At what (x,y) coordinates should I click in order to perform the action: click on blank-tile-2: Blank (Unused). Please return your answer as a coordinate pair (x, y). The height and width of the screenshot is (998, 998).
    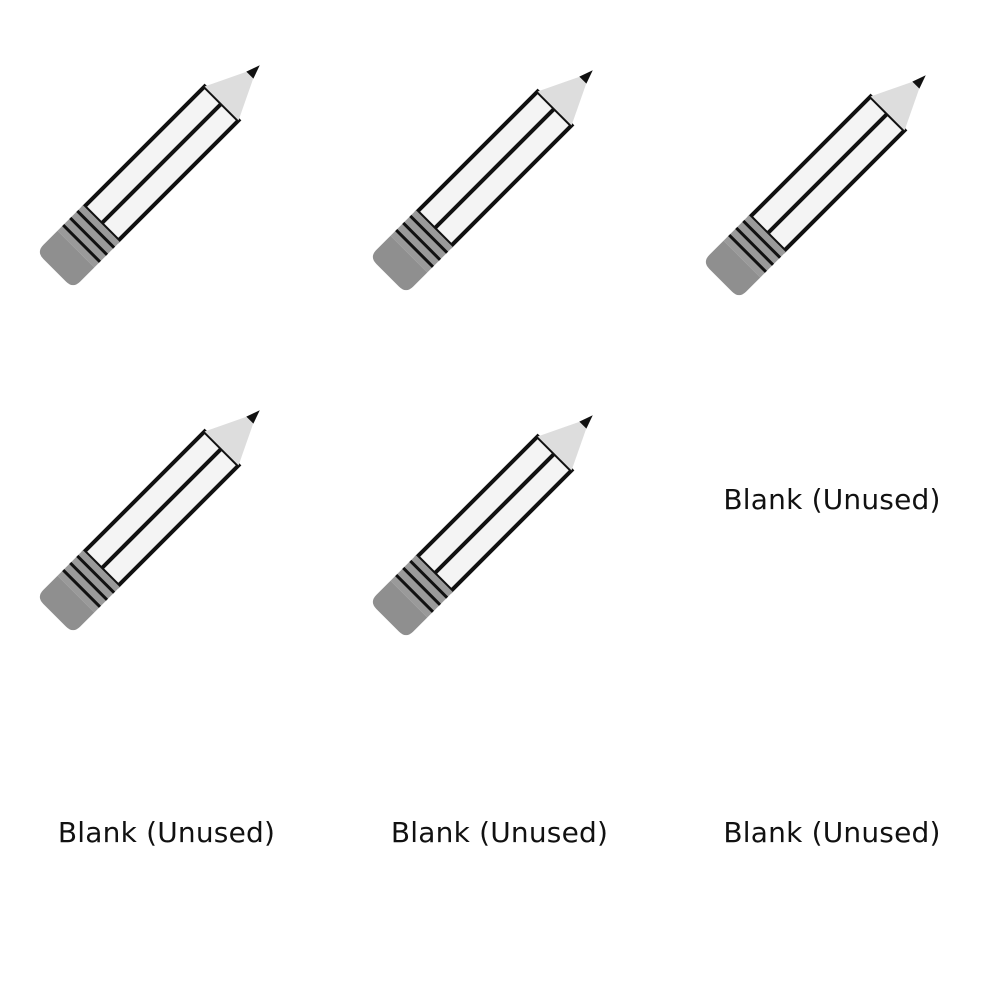
    Looking at the image, I should click on (166, 832).